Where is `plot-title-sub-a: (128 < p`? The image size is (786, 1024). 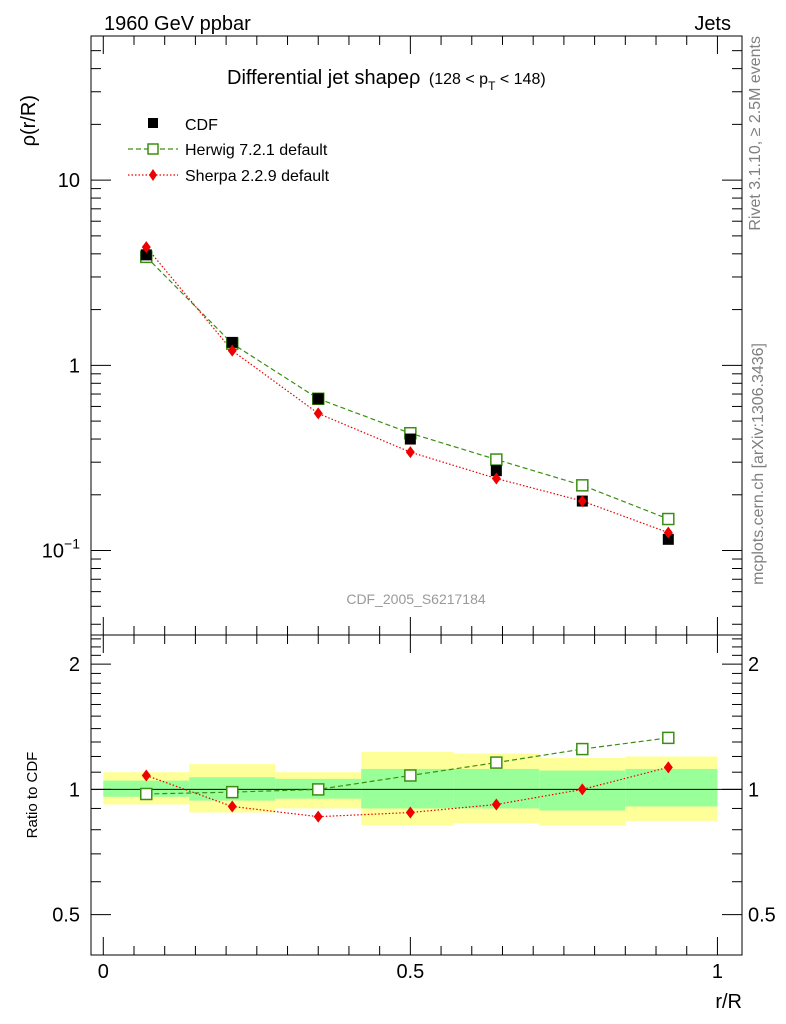 plot-title-sub-a: (128 < p is located at coordinates (458, 79).